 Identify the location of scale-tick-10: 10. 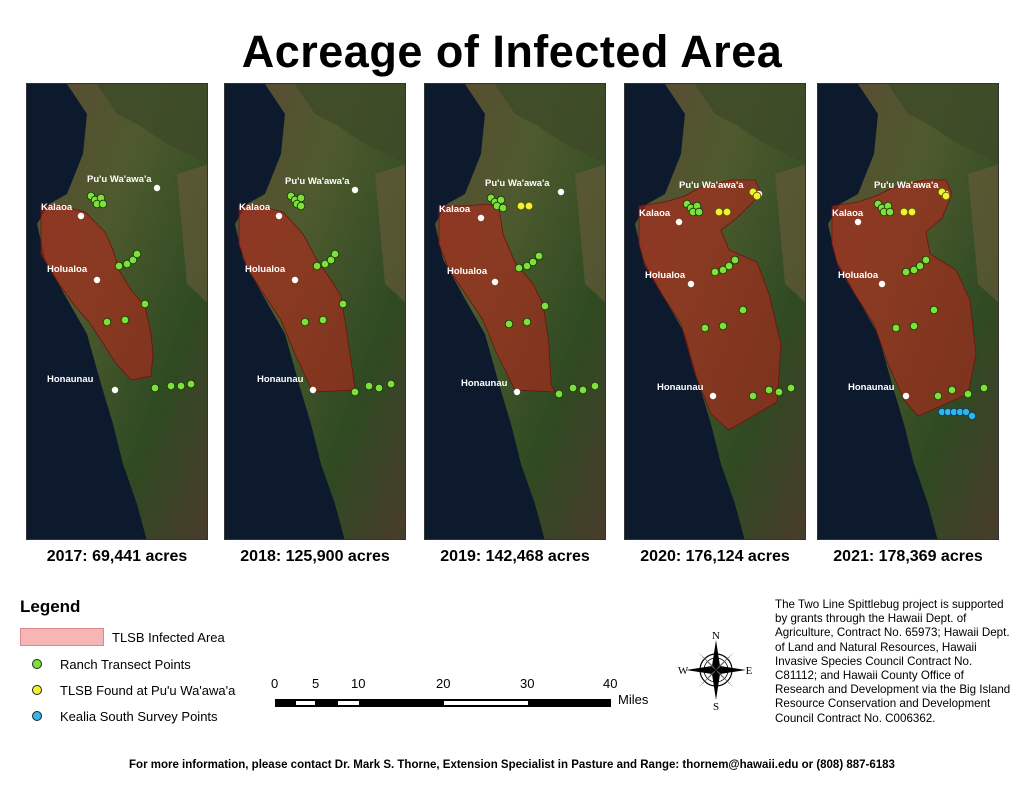
(358, 683).